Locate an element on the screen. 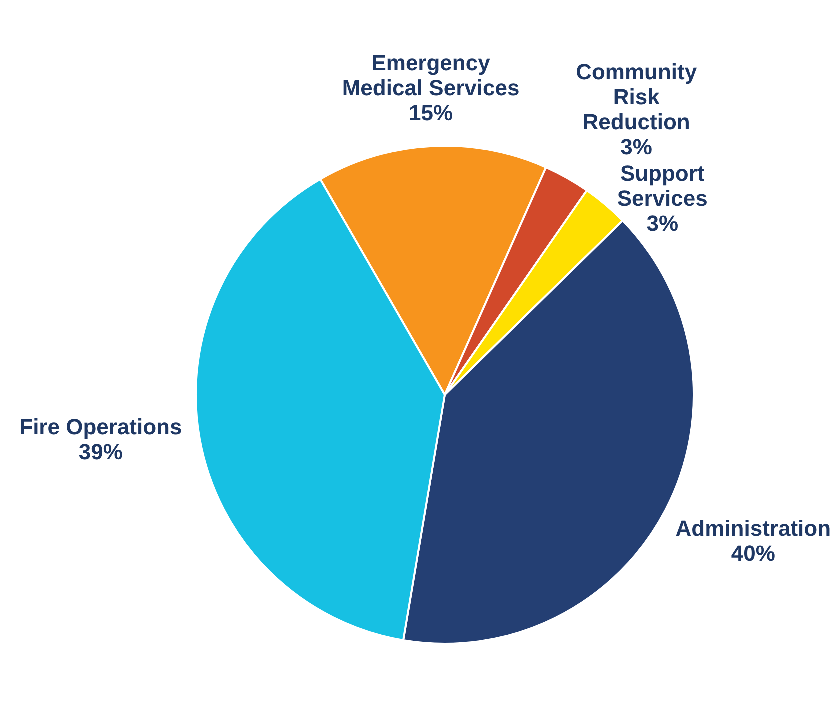 Image resolution: width=835 pixels, height=716 pixels. slice-label: Support Services is located at coordinates (662, 186).